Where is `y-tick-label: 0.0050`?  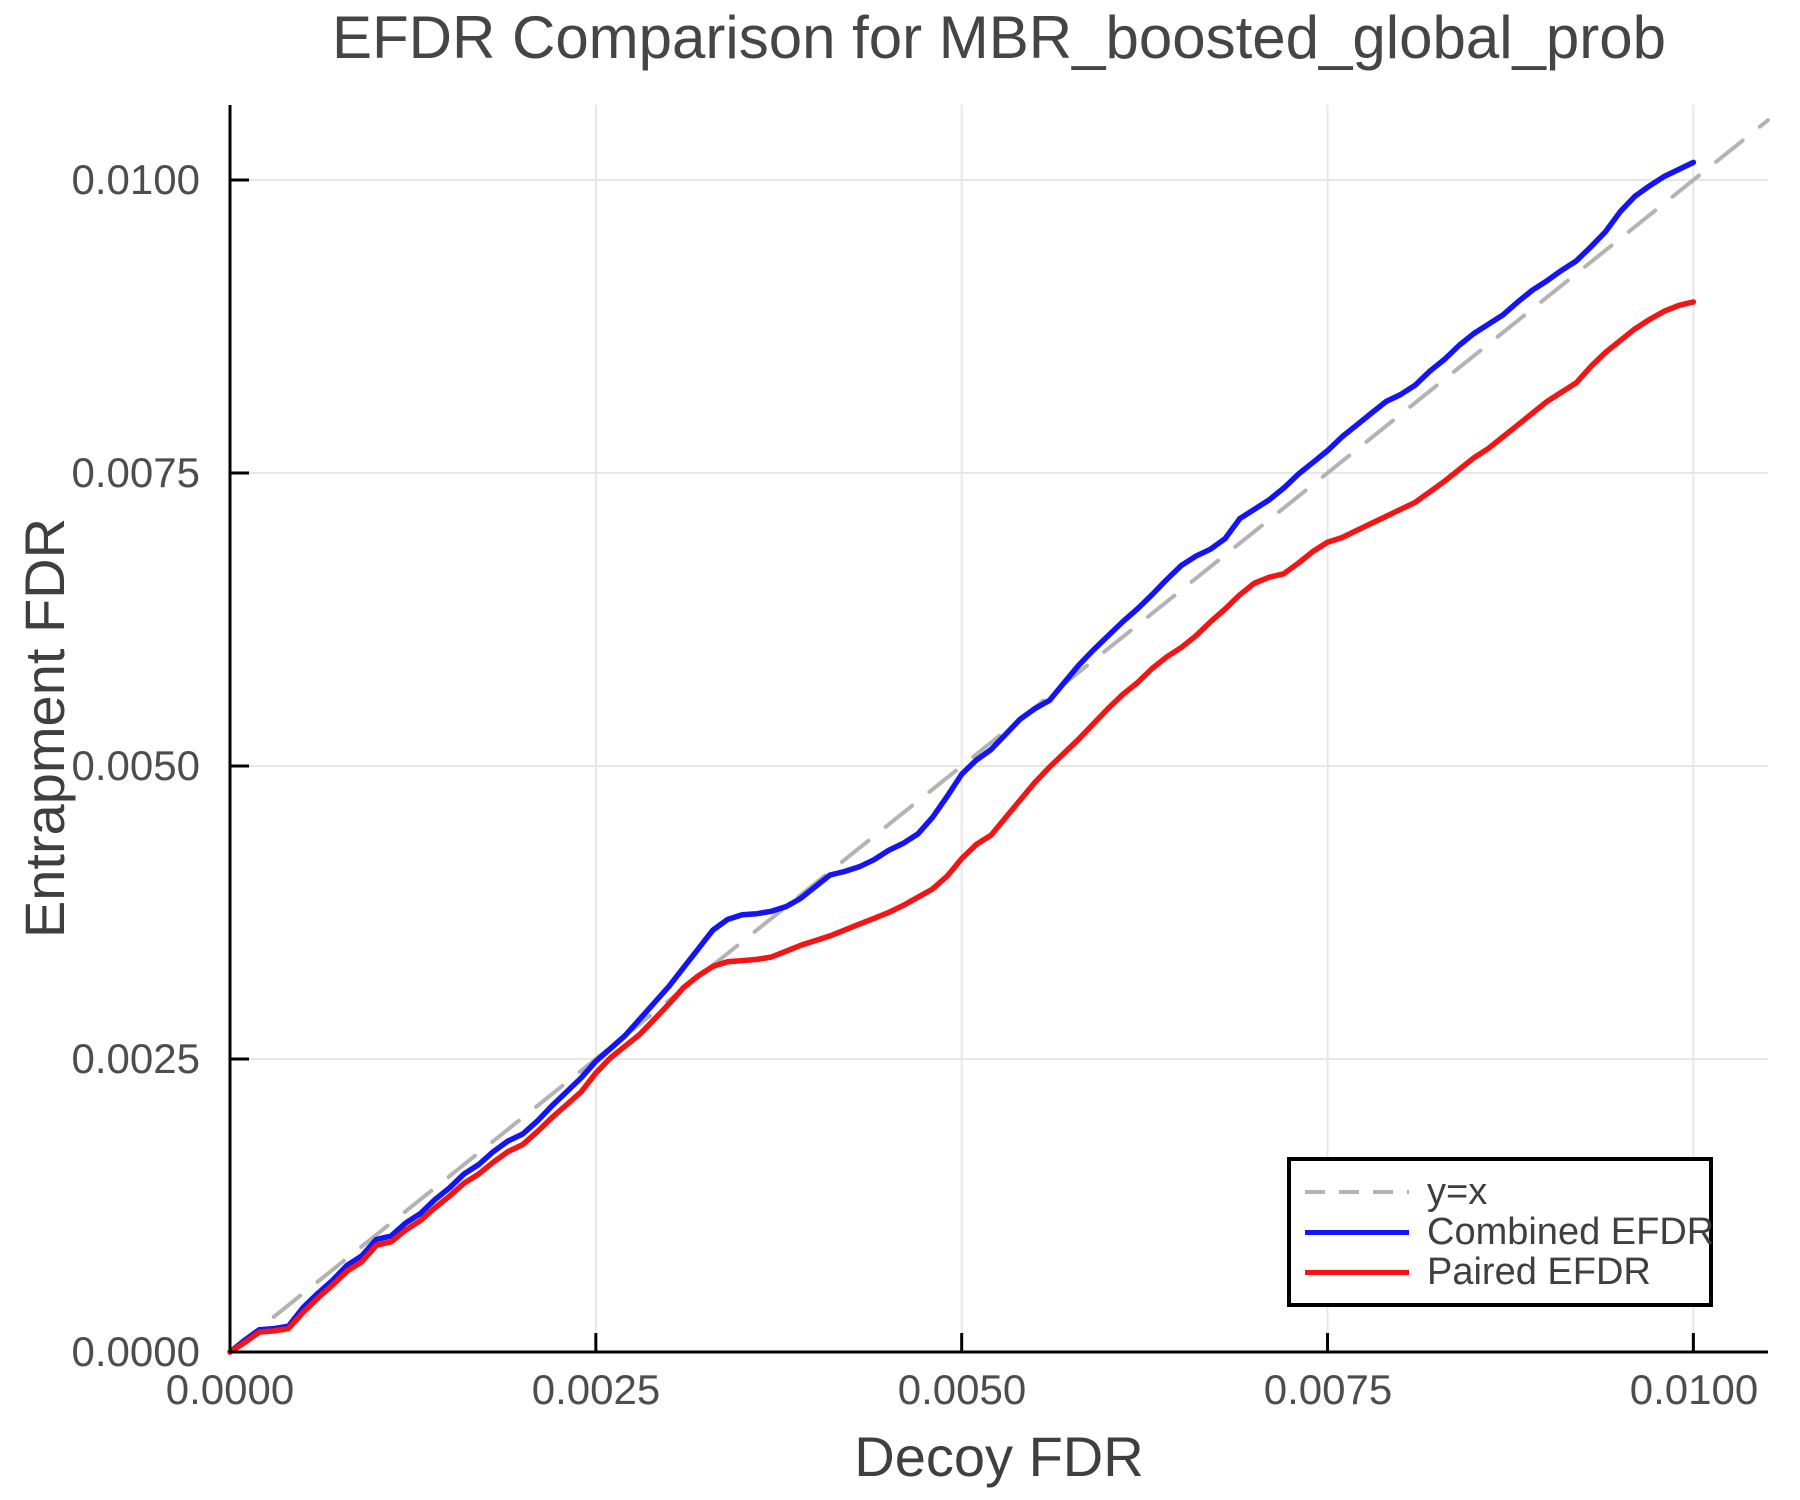 y-tick-label: 0.0050 is located at coordinates (135, 765).